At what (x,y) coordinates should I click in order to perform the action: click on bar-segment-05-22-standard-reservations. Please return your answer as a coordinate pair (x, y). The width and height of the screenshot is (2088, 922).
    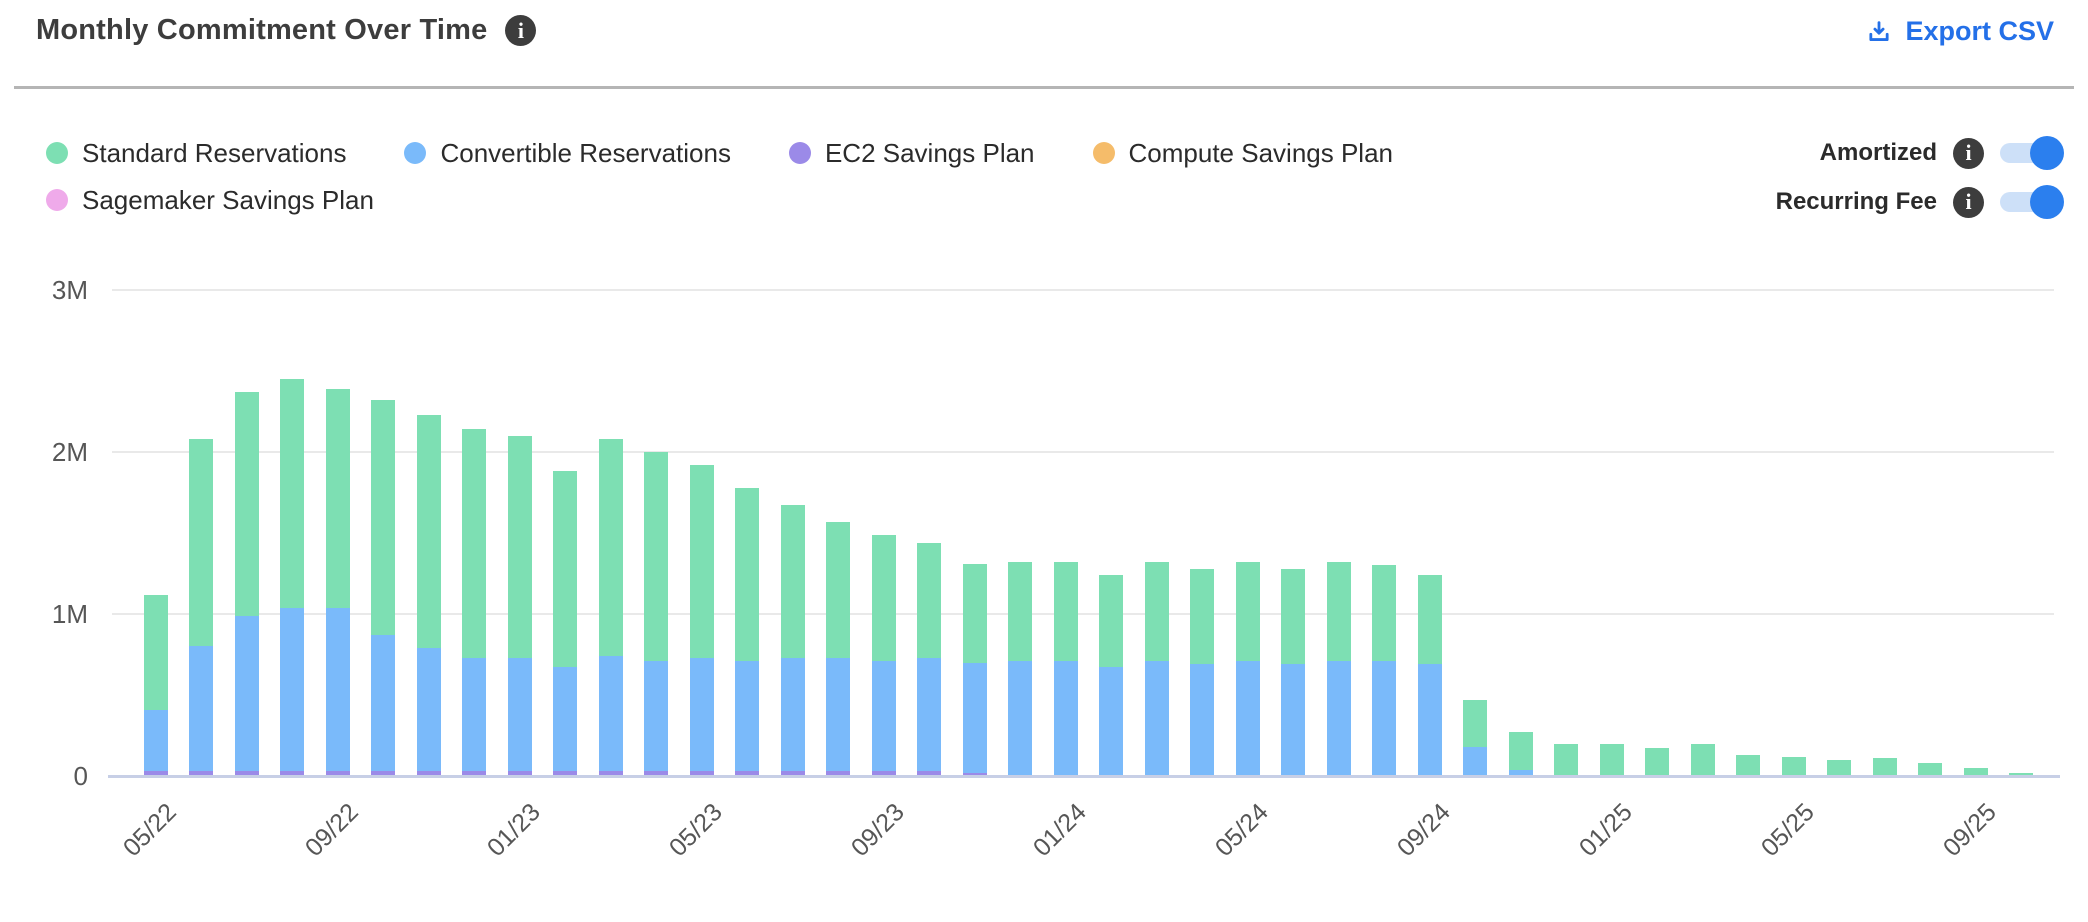
    Looking at the image, I should click on (155, 652).